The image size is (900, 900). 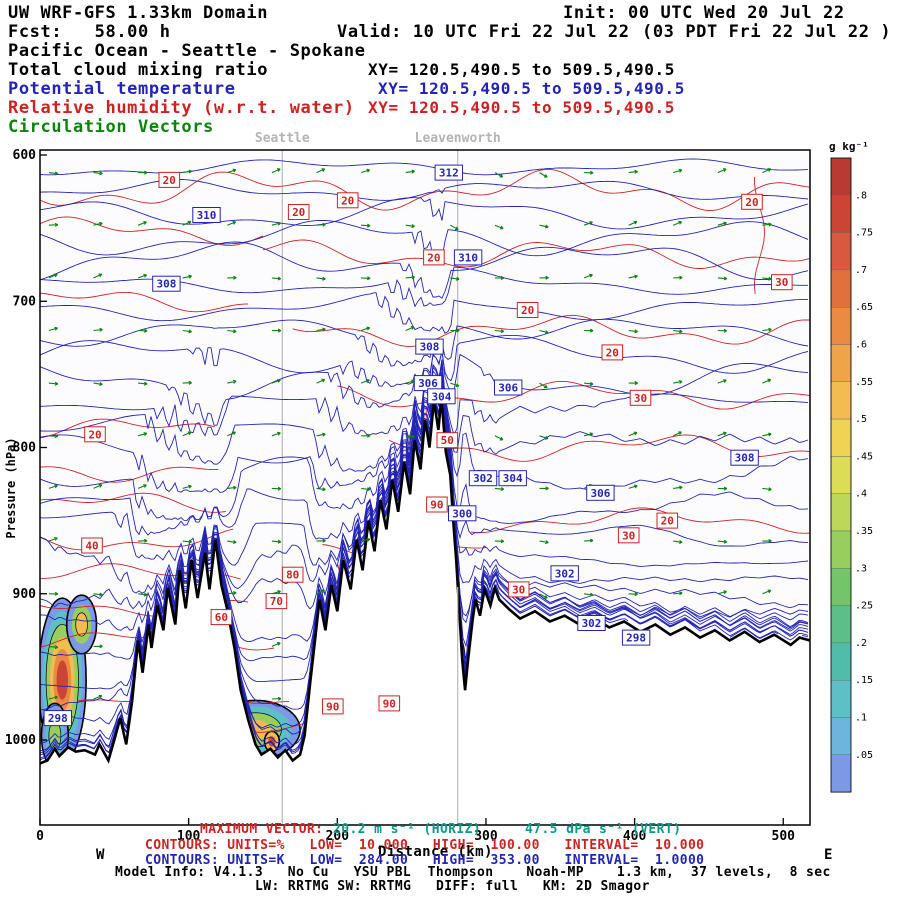 I want to click on svg-text: 900, so click(x=25, y=594).